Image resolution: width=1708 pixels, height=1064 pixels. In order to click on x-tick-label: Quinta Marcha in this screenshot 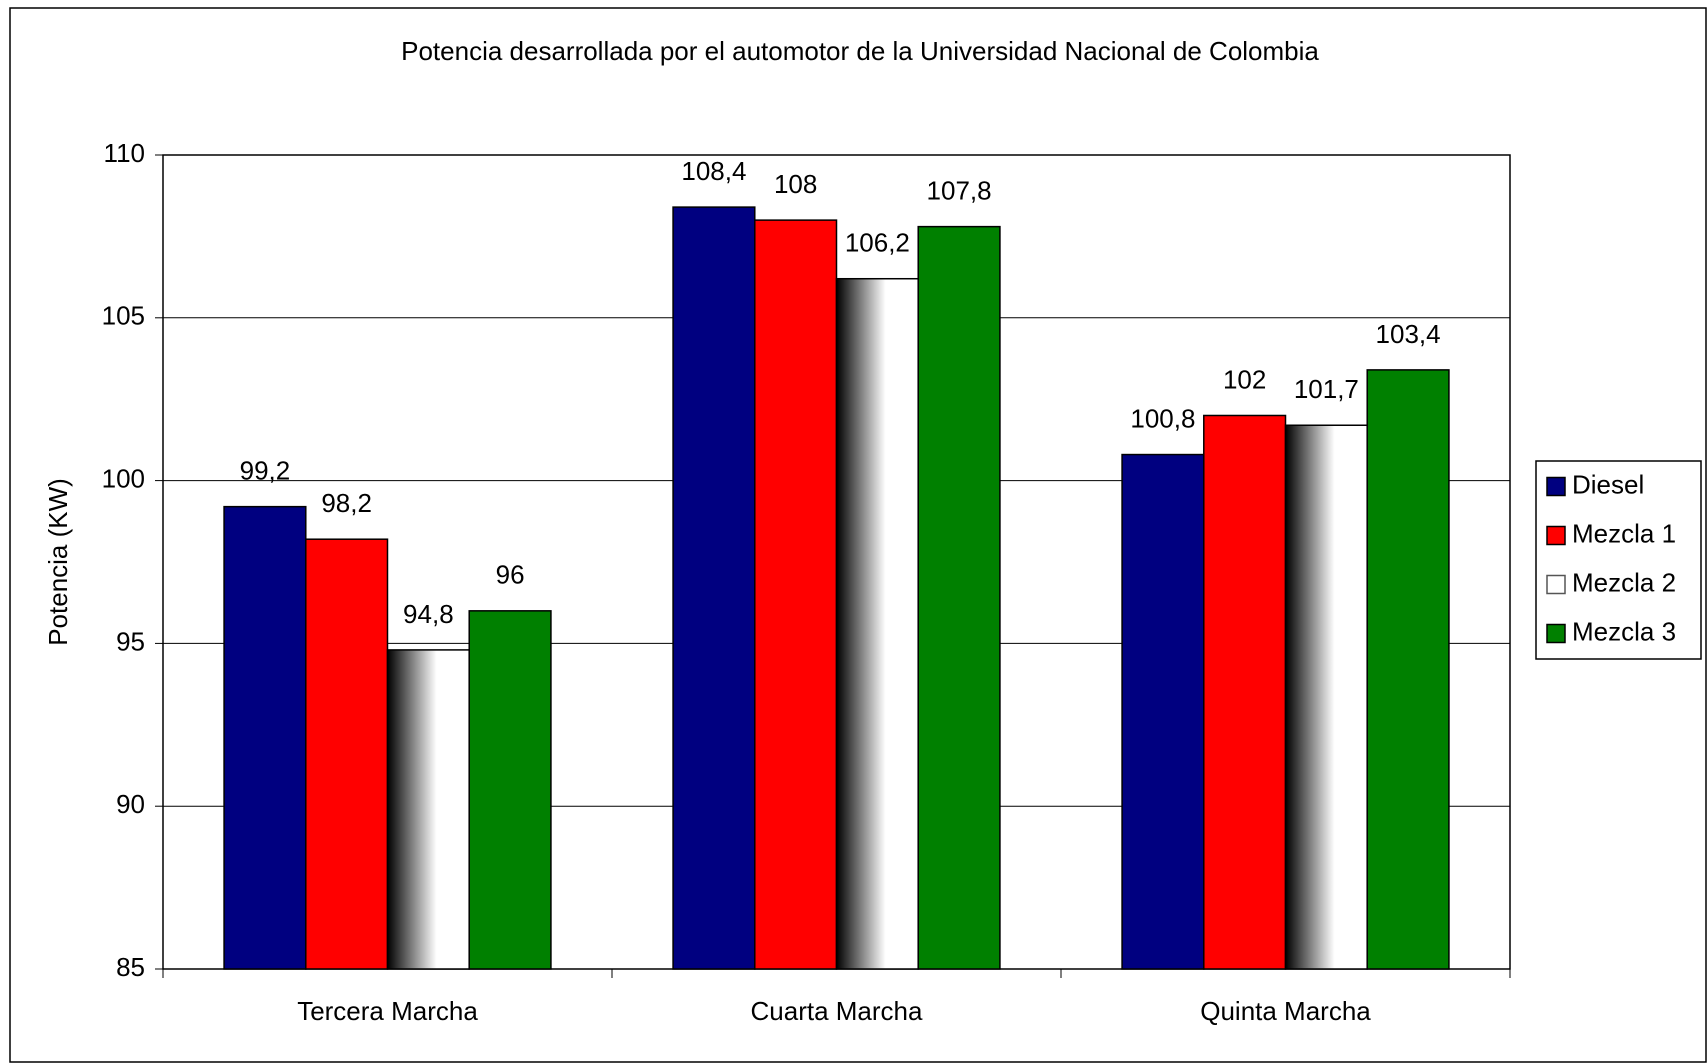, I will do `click(1285, 1011)`.